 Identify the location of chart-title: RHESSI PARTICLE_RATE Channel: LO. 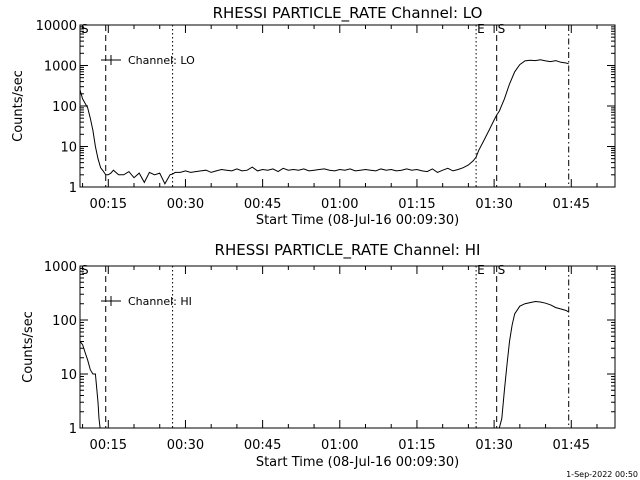
(348, 13).